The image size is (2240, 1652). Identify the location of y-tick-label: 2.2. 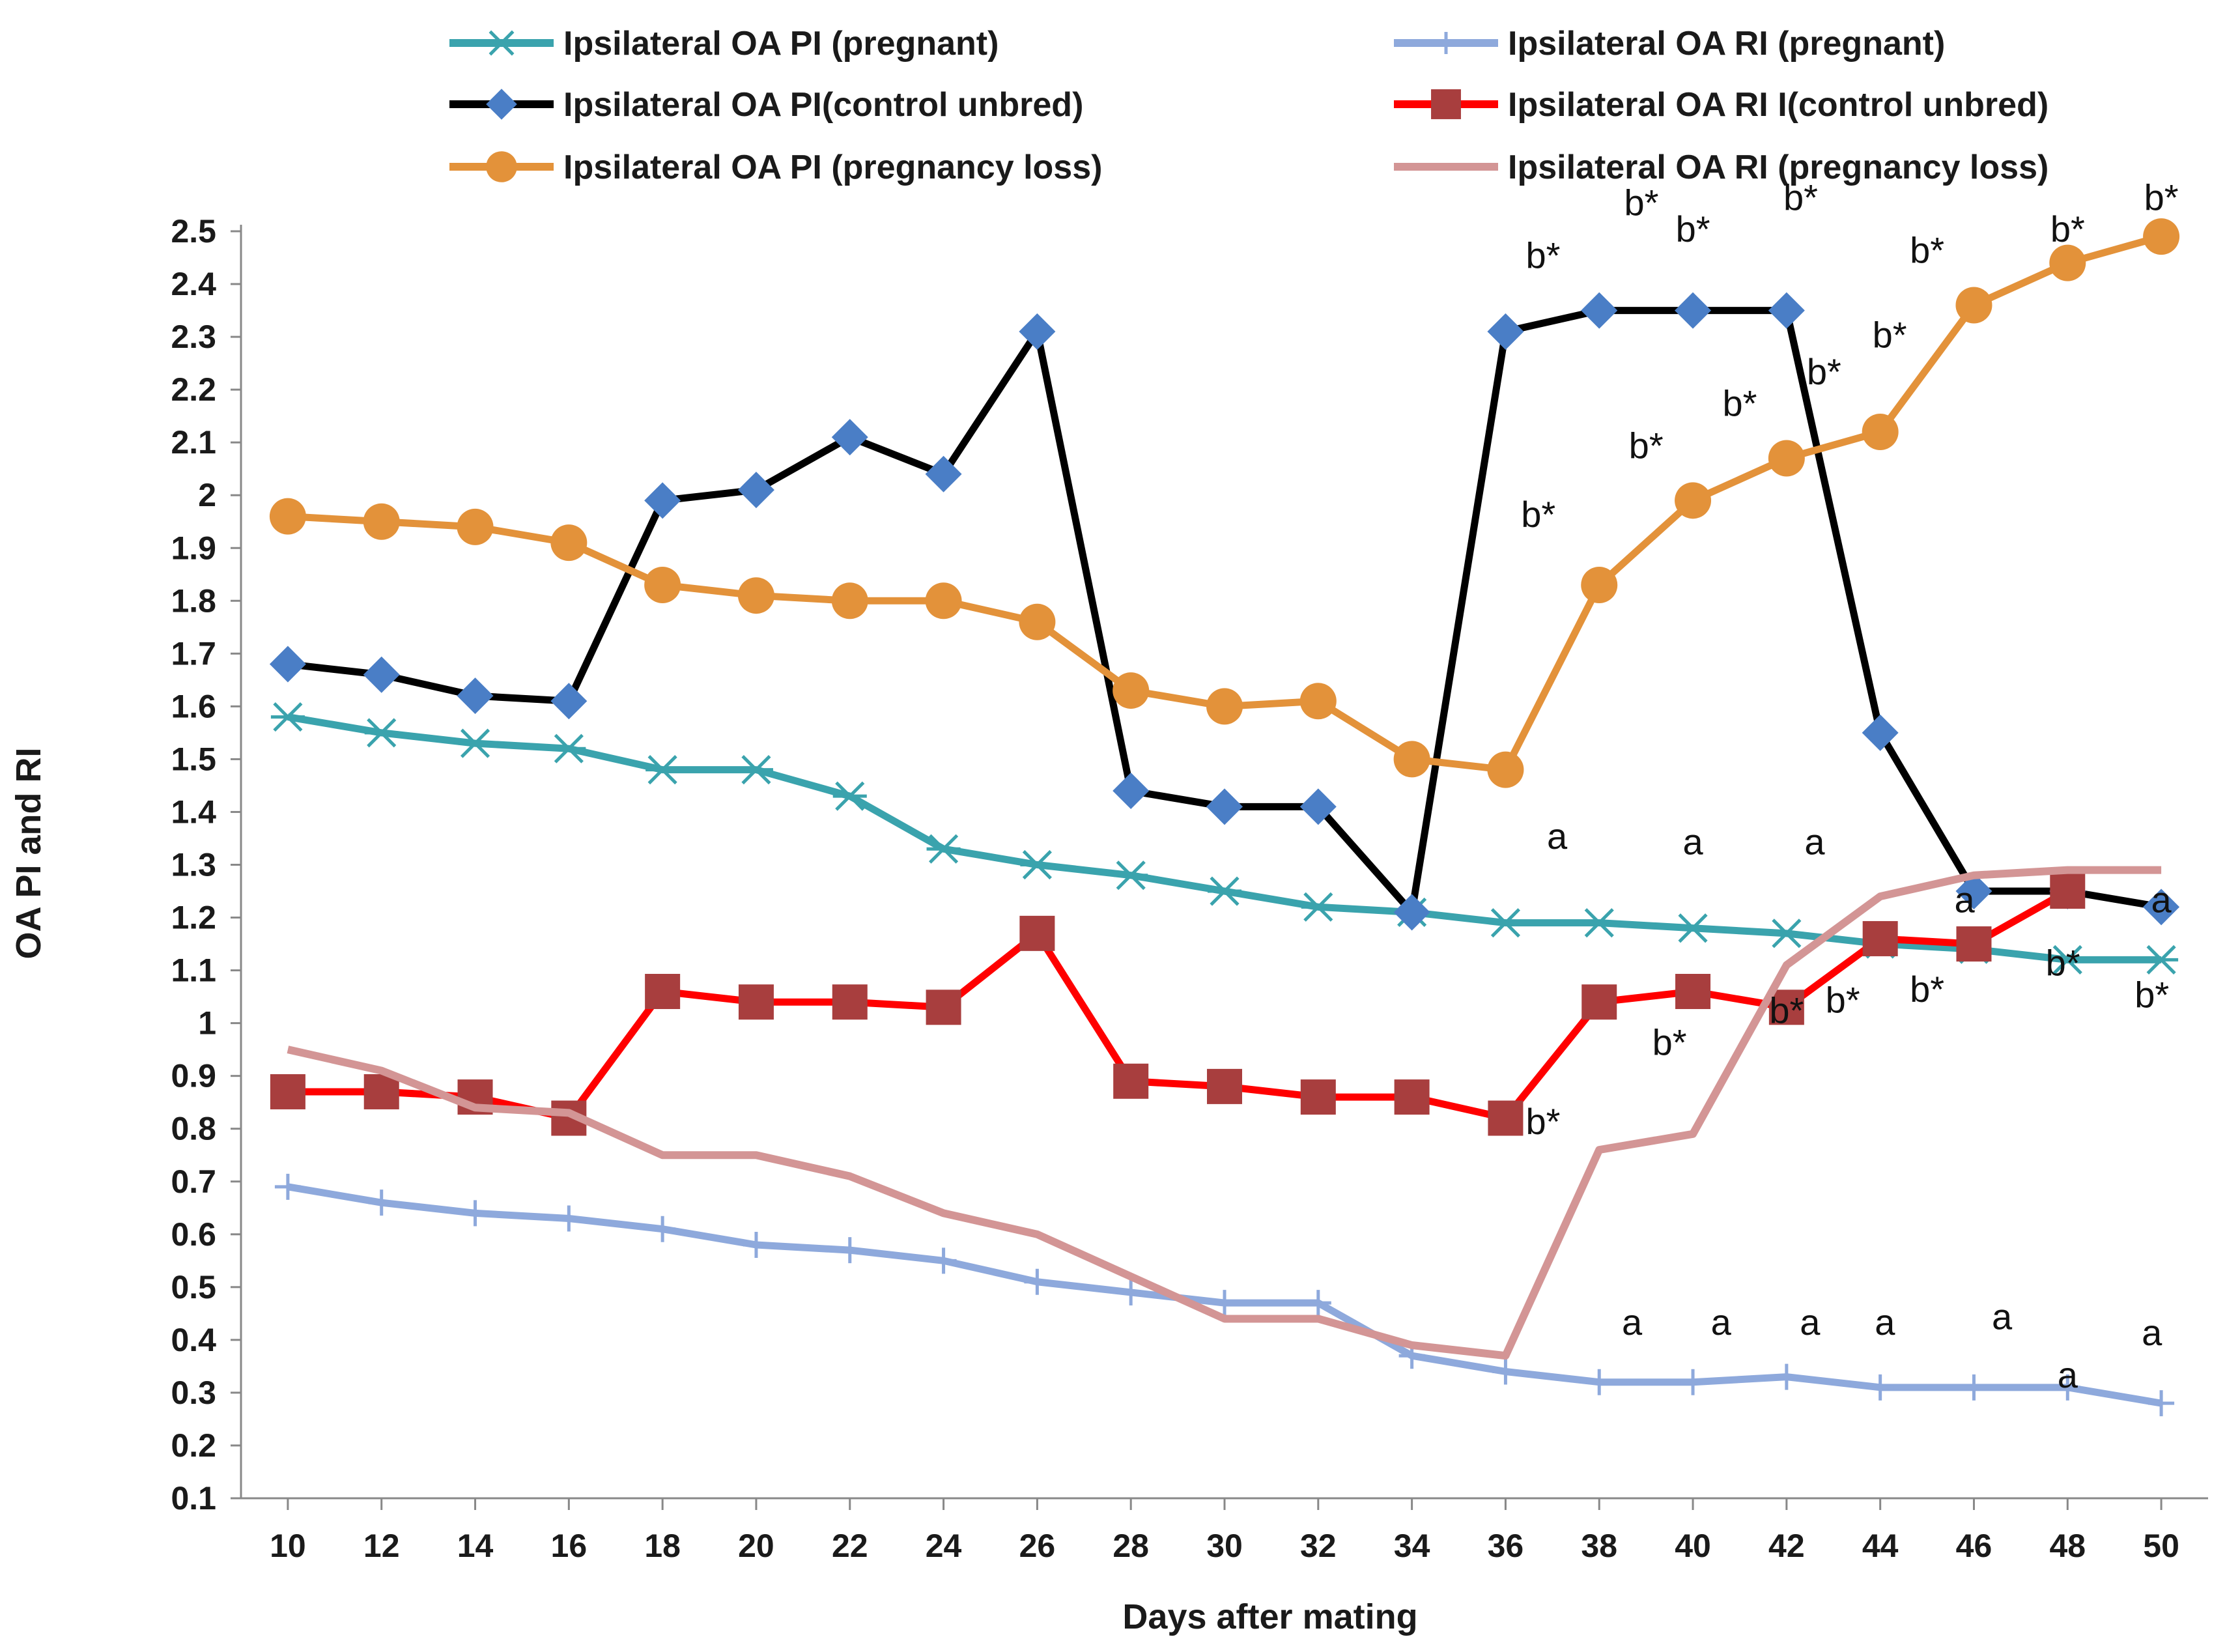
(193, 389).